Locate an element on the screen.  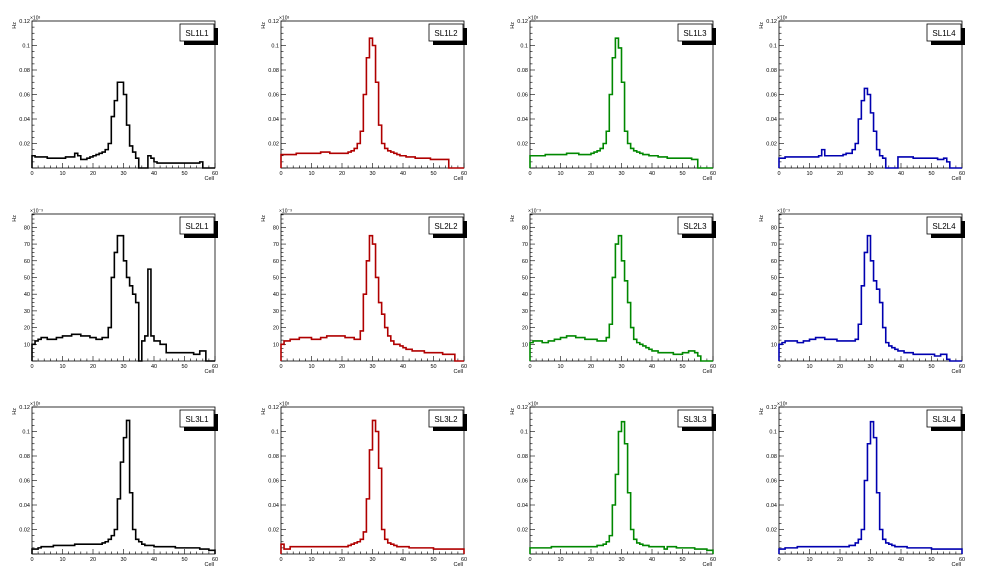
histogram-title: SL3L1 is located at coordinates (197, 419).